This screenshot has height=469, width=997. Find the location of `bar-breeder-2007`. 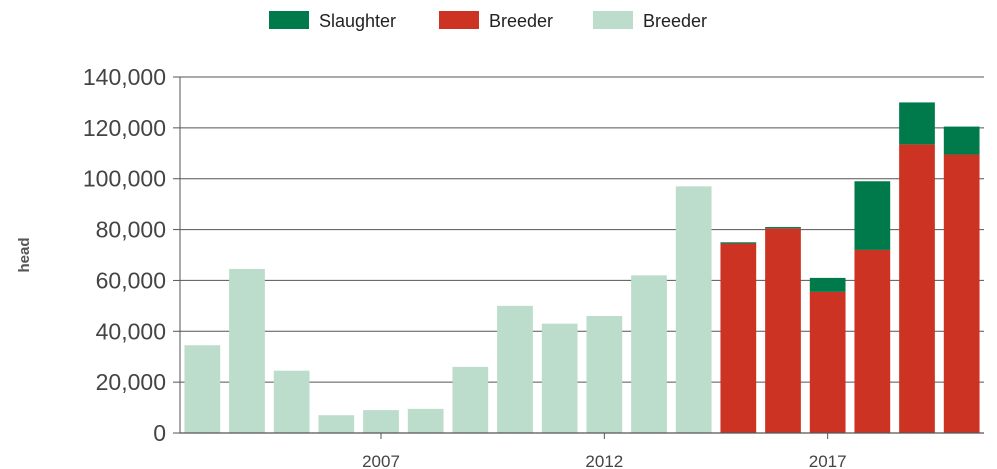

bar-breeder-2007 is located at coordinates (381, 421).